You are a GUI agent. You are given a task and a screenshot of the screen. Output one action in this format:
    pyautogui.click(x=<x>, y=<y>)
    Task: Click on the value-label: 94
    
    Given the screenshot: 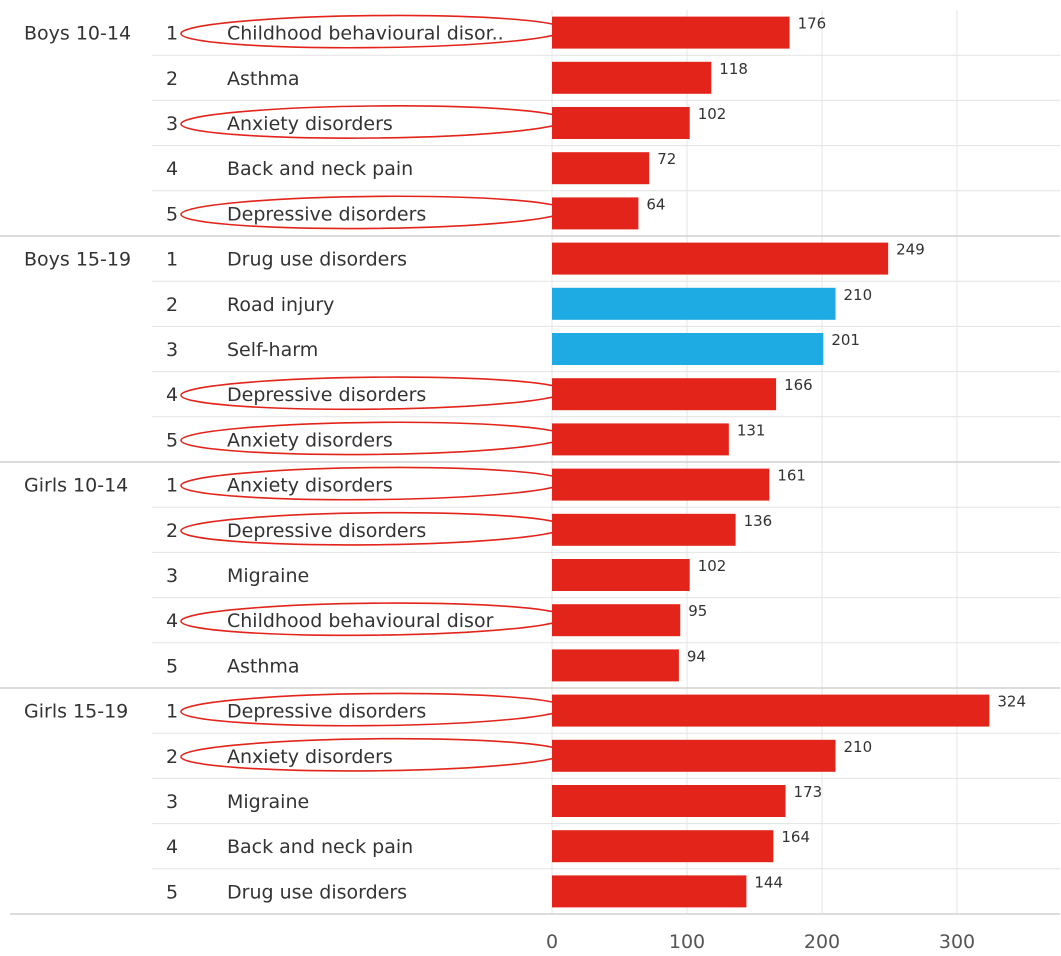 What is the action you would take?
    pyautogui.click(x=696, y=656)
    